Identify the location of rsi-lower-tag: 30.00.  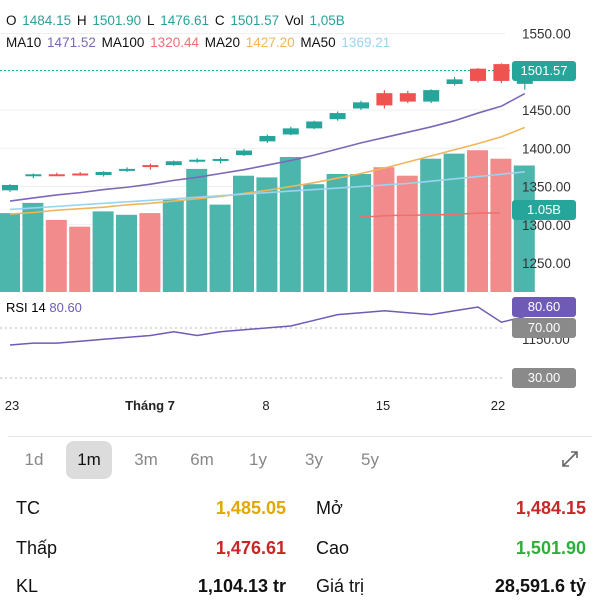
(544, 378).